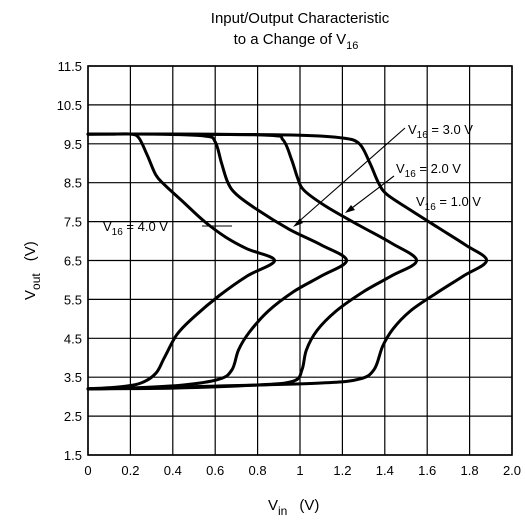  What do you see at coordinates (73, 183) in the screenshot?
I see `y-tick-label: 8.5` at bounding box center [73, 183].